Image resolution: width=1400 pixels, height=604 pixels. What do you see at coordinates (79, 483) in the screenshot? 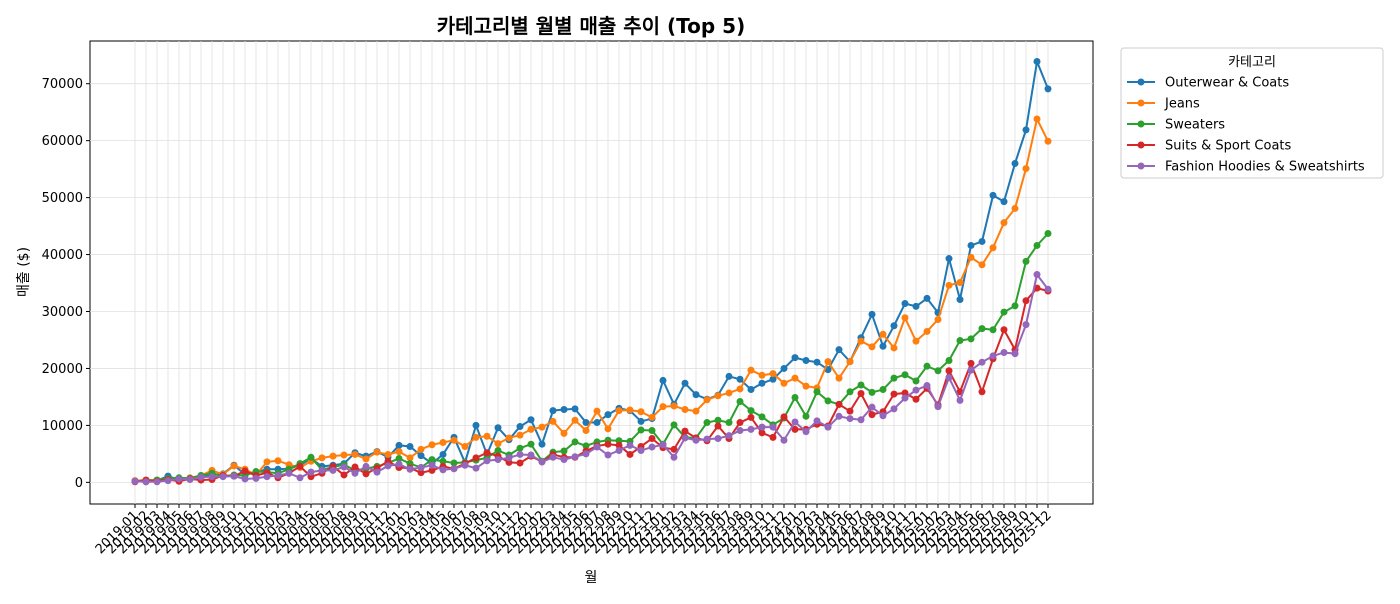
I see `y-tick-label: 0` at bounding box center [79, 483].